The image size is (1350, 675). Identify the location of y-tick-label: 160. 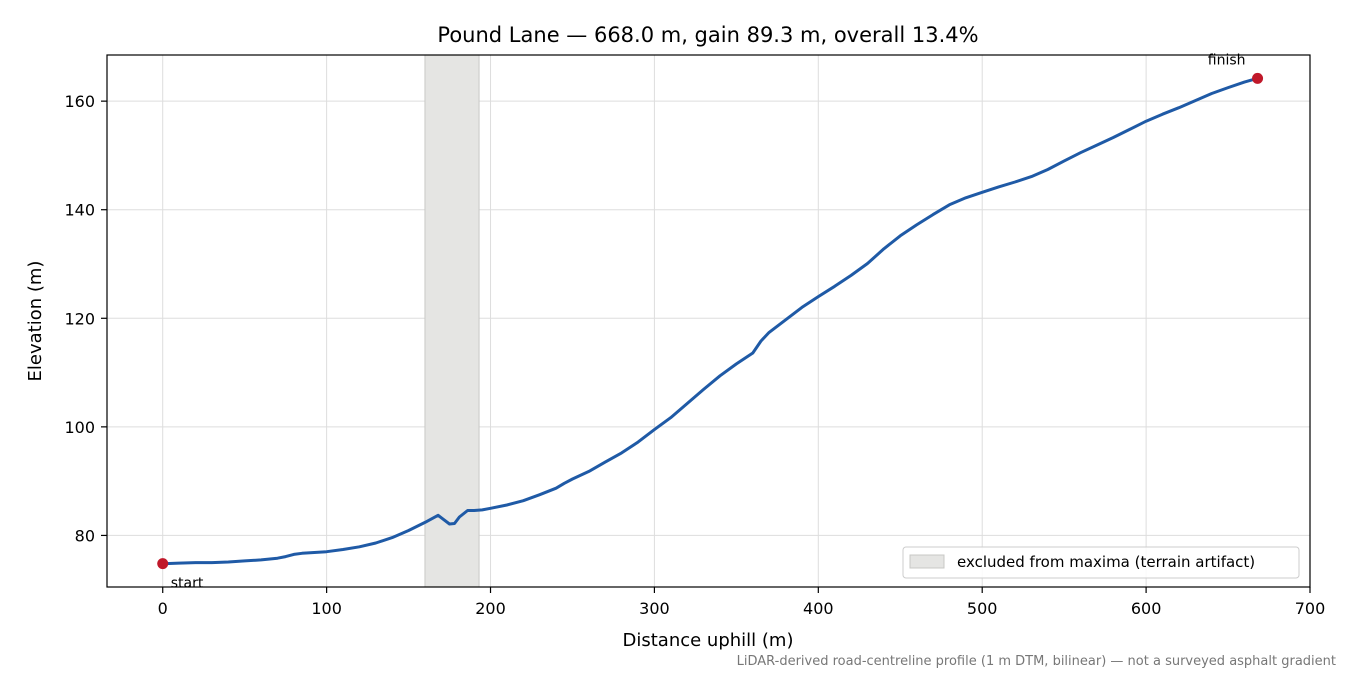
(79, 101).